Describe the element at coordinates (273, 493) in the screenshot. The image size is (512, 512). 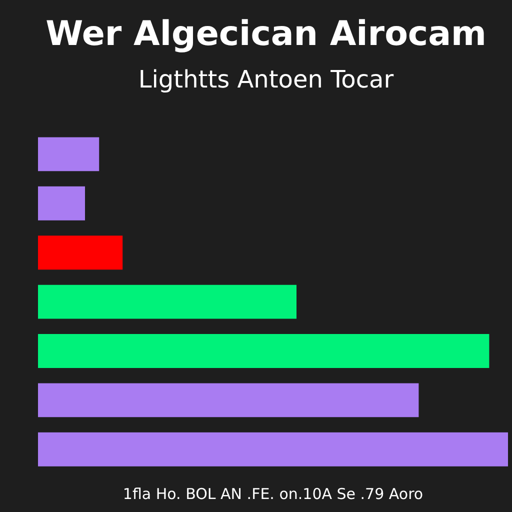
I see `x-axis-title: 1fla Ho. BOL AN .FE. on.10A Se .79 Aoro` at that location.